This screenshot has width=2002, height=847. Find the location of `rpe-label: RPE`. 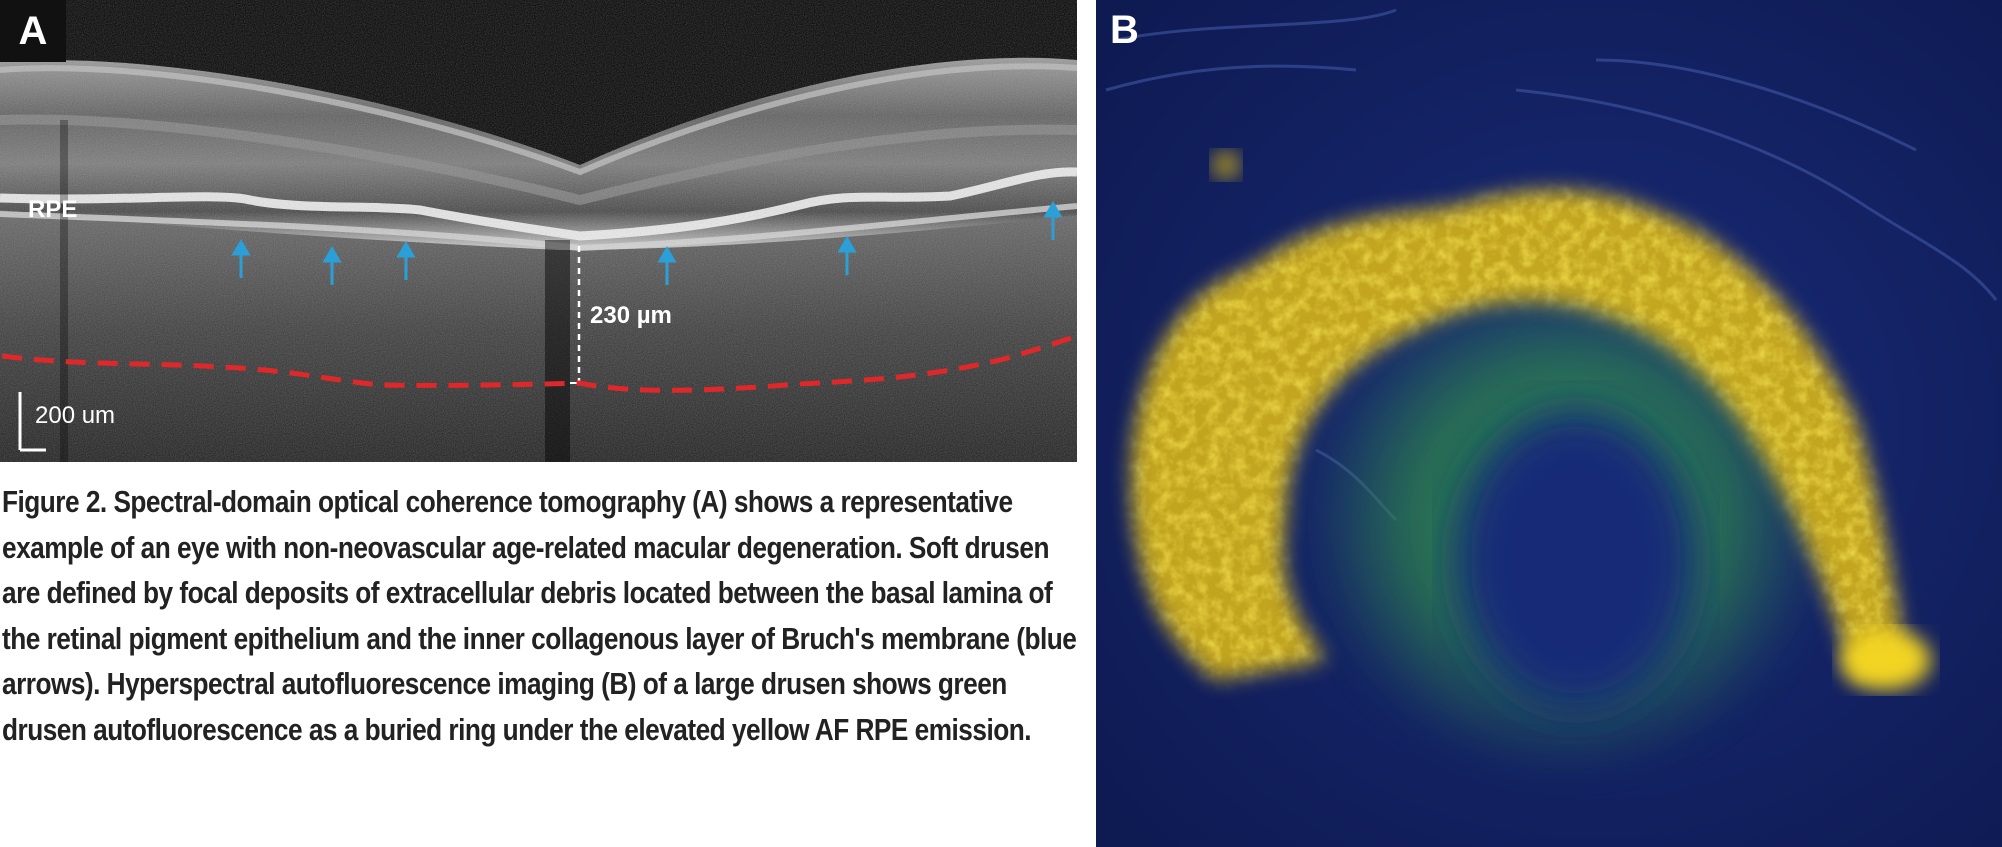

rpe-label: RPE is located at coordinates (53, 209).